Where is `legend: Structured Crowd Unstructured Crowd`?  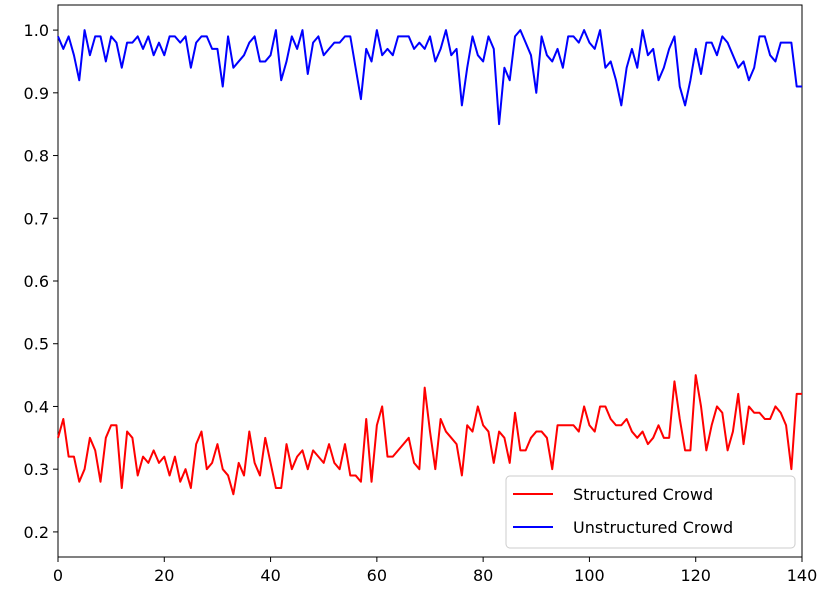 legend: Structured Crowd Unstructured Crowd is located at coordinates (650, 512).